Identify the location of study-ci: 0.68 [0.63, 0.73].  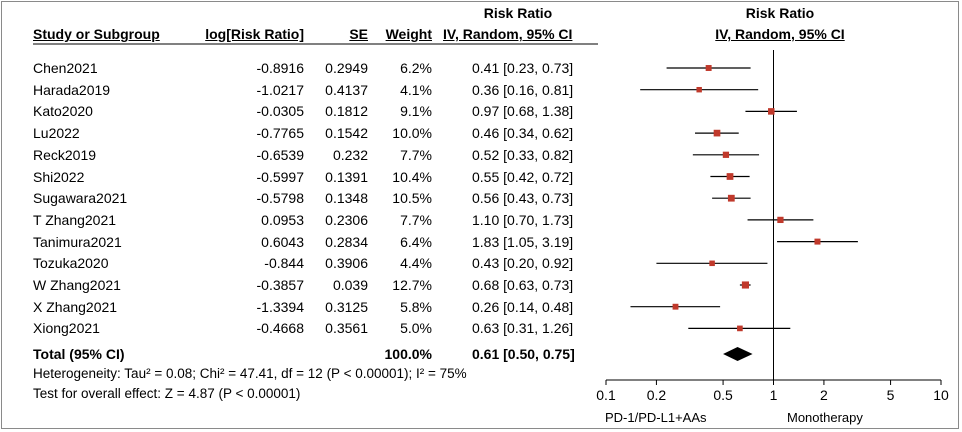
(523, 285).